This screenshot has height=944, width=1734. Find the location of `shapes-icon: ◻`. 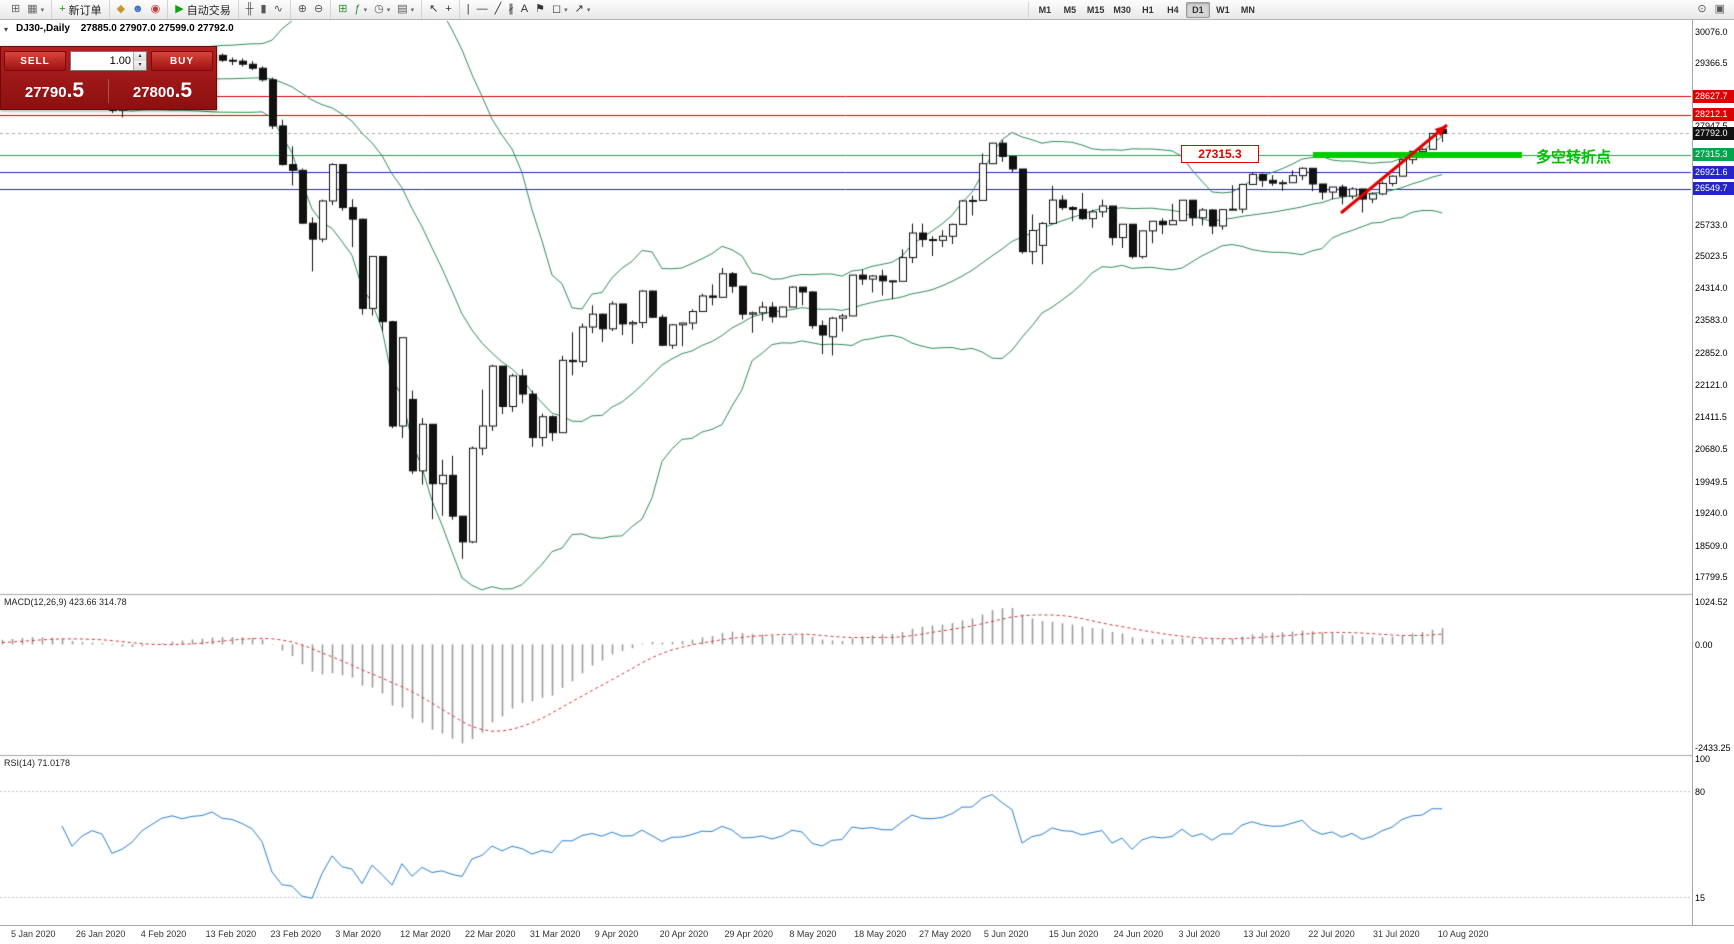

shapes-icon: ◻ is located at coordinates (556, 9).